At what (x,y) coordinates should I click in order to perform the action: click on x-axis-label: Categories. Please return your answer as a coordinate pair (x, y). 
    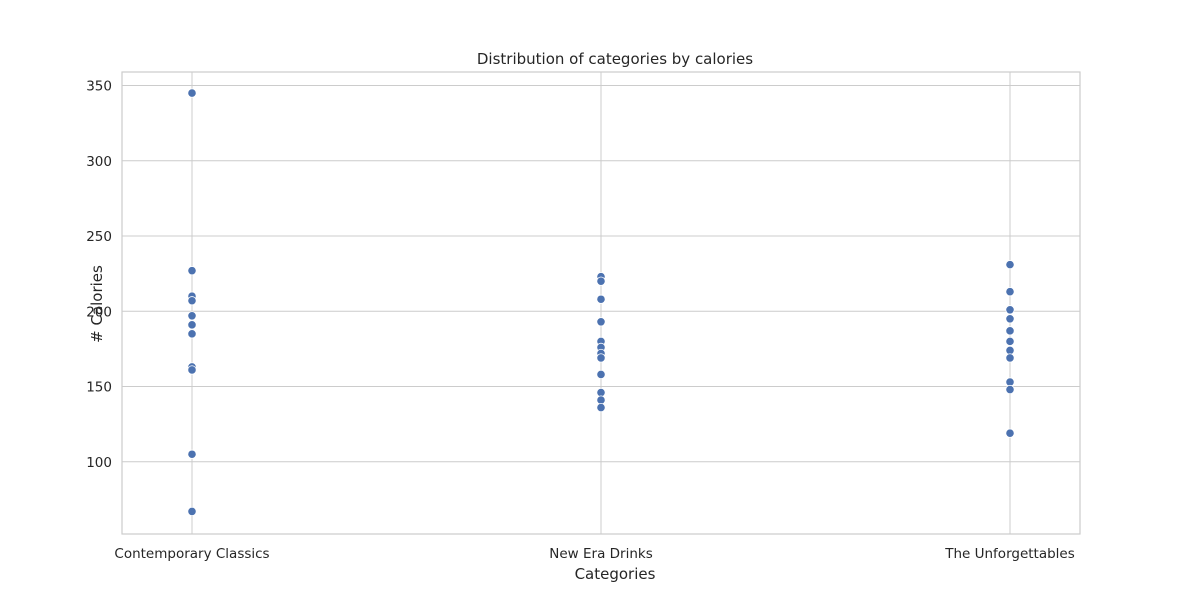
    Looking at the image, I should click on (615, 574).